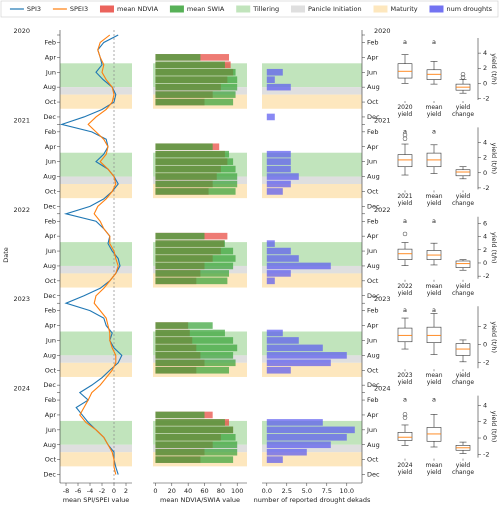  I want to click on y-tick-label: 2024, so click(21, 389).